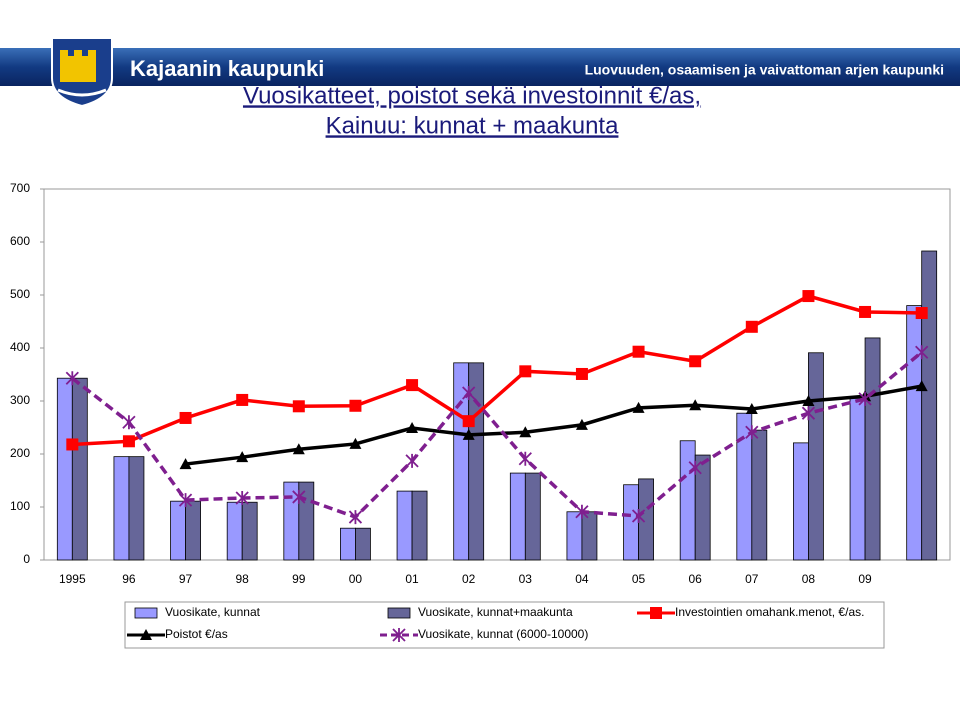  Describe the element at coordinates (495, 612) in the screenshot. I see `legend-label: Vuosikate, kunnat+maakunta` at that location.